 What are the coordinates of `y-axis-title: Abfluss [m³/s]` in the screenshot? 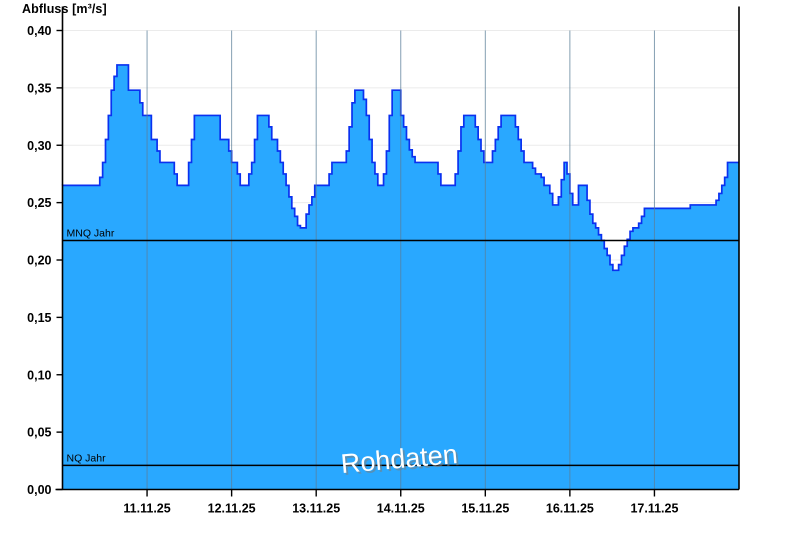 It's located at (64, 9).